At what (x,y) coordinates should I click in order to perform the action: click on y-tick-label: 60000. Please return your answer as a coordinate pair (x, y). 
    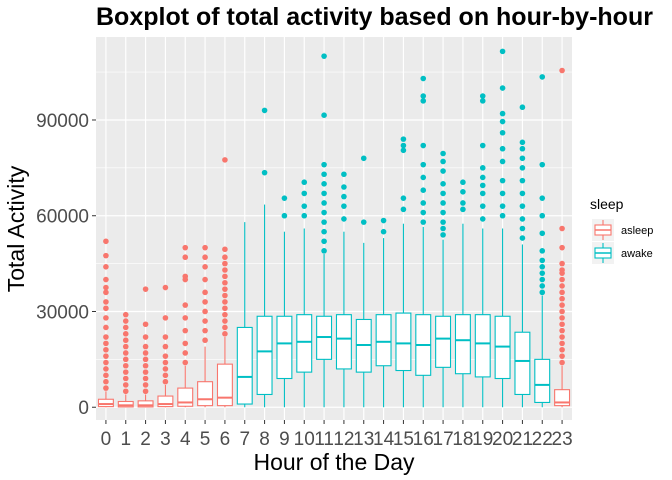
    Looking at the image, I should click on (62, 217).